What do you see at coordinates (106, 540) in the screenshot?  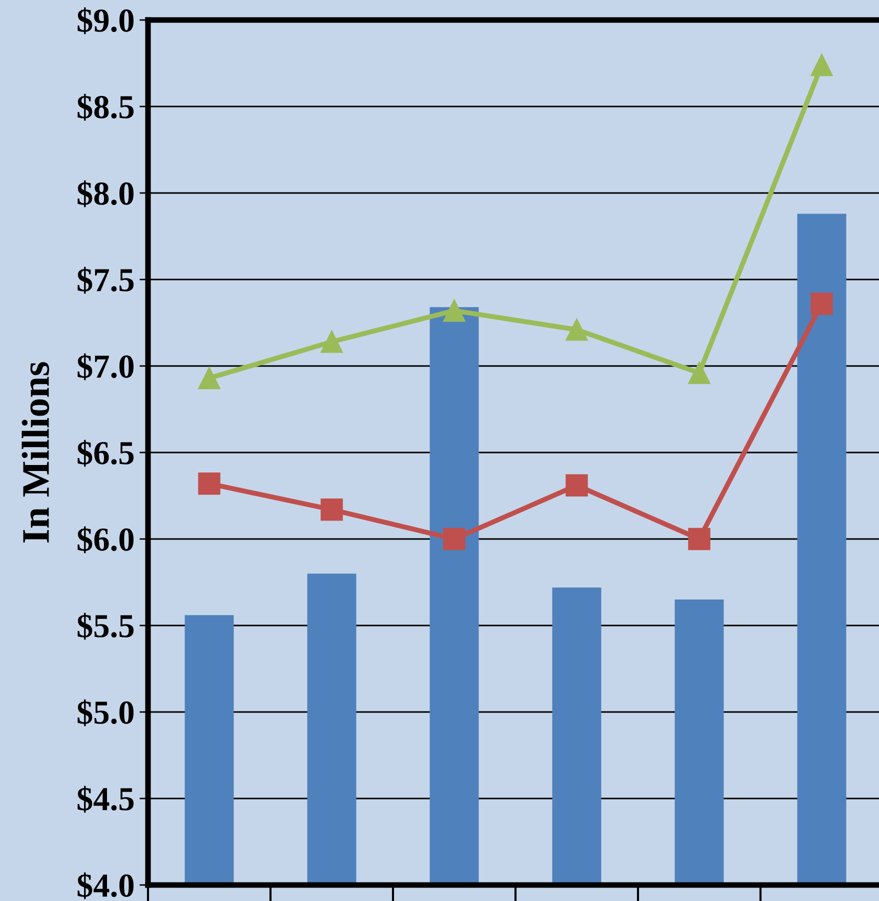 I see `y-tick-label: $6.0` at bounding box center [106, 540].